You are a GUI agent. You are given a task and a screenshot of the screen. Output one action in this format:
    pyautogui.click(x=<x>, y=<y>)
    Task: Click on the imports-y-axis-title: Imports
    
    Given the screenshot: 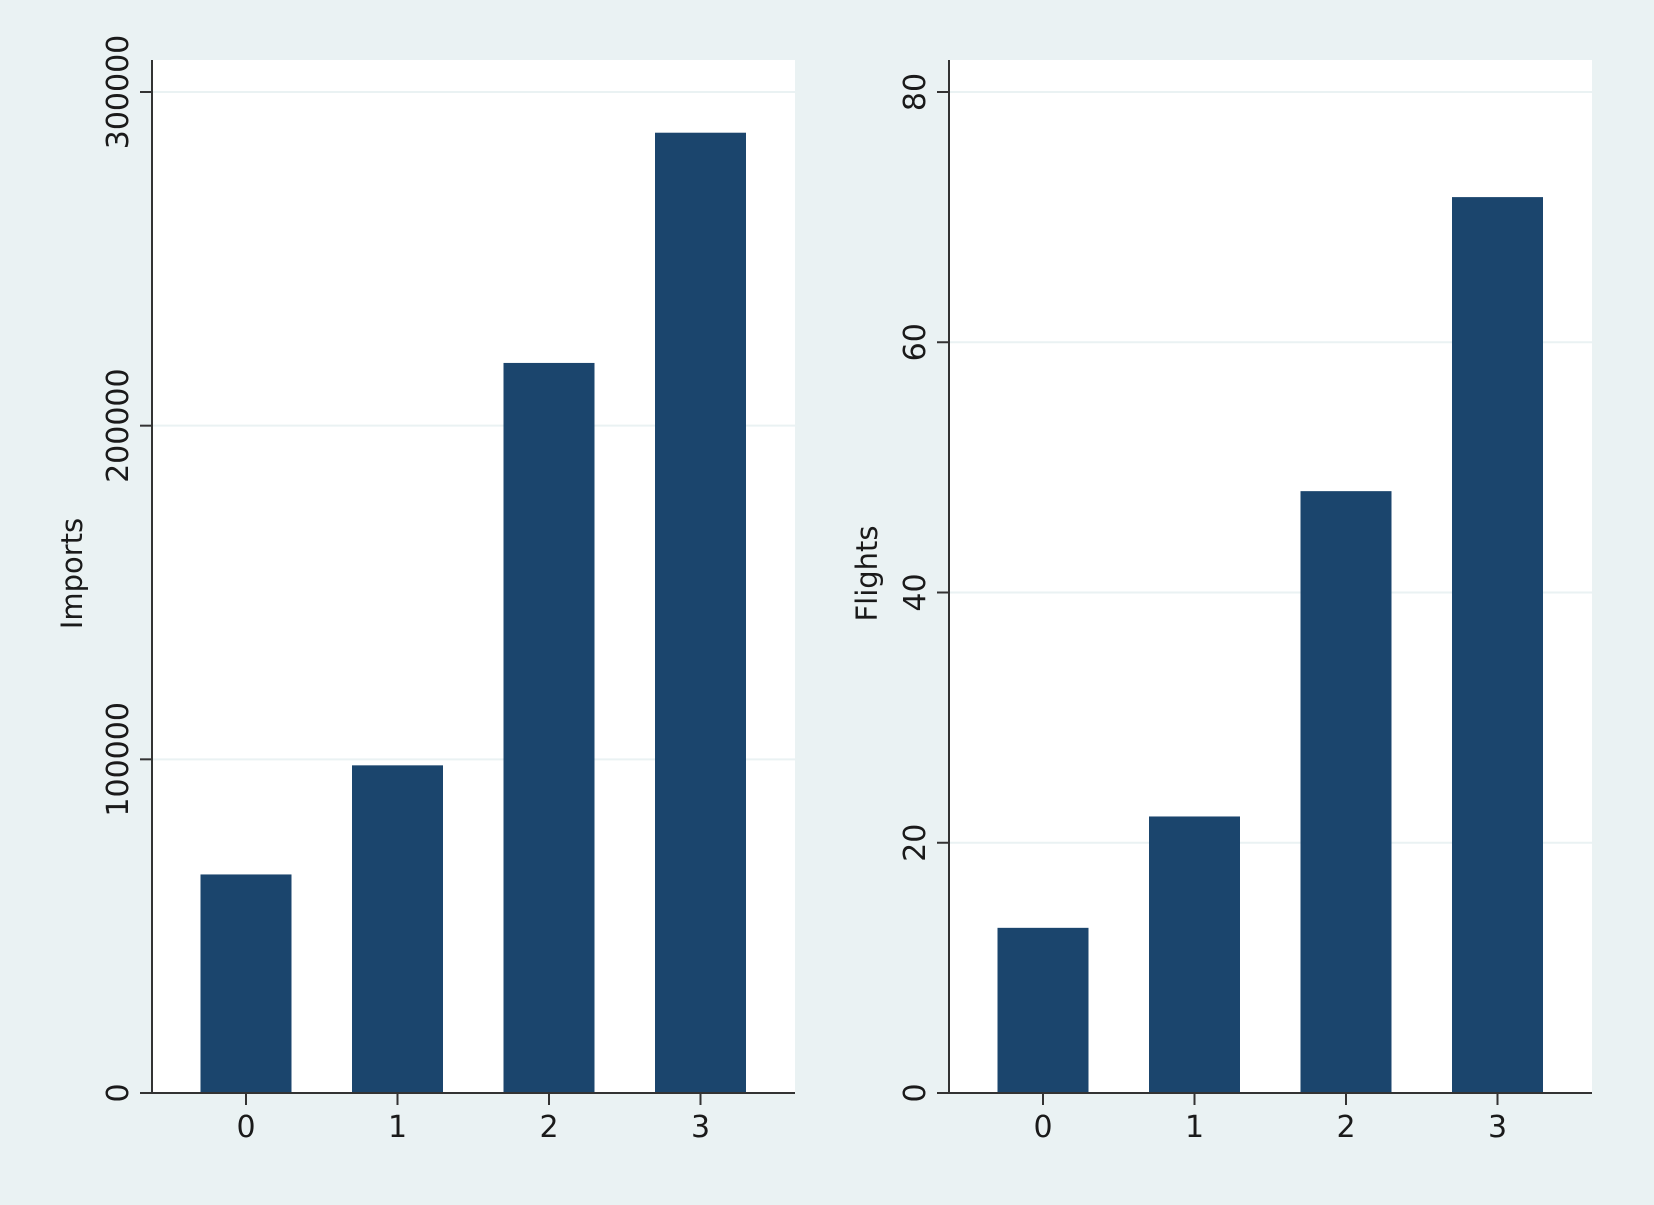 What is the action you would take?
    pyautogui.click(x=72, y=573)
    